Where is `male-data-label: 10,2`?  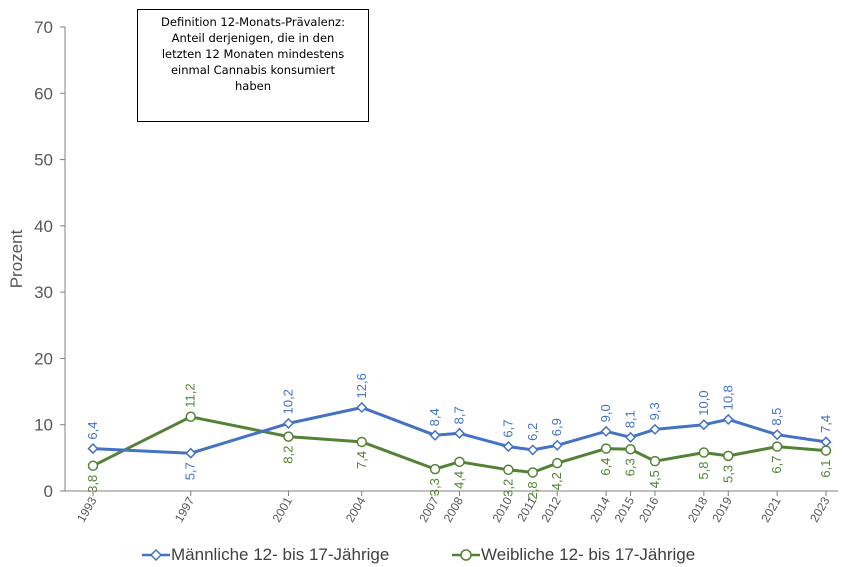
male-data-label: 10,2 is located at coordinates (287, 401).